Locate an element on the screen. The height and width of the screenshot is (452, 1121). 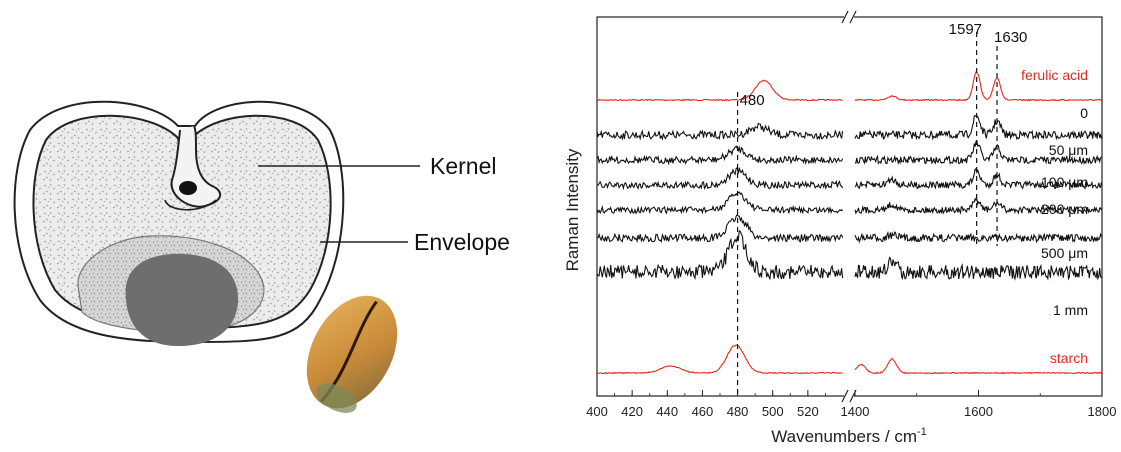
y-axis-title: Raman Intensity is located at coordinates (572, 209).